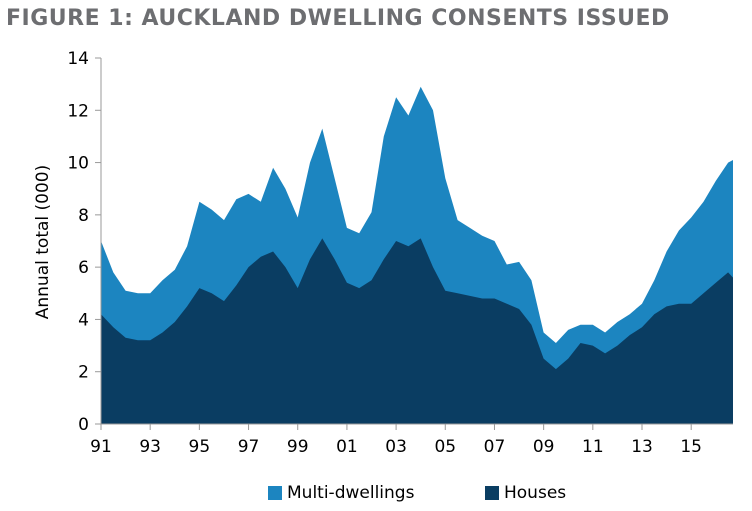 Image resolution: width=752 pixels, height=511 pixels. What do you see at coordinates (275, 493) in the screenshot?
I see `legend-swatch-multi-dwellings` at bounding box center [275, 493].